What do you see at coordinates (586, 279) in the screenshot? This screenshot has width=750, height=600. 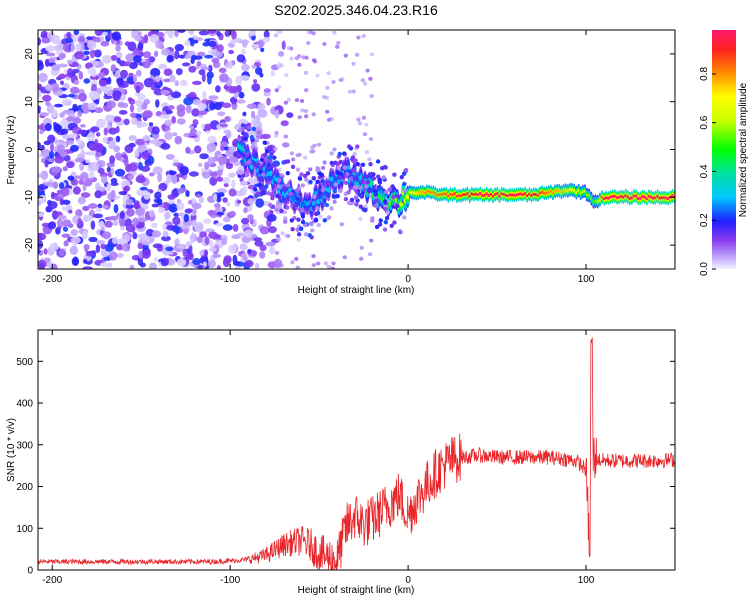 I see `x-tick-label: 100` at bounding box center [586, 279].